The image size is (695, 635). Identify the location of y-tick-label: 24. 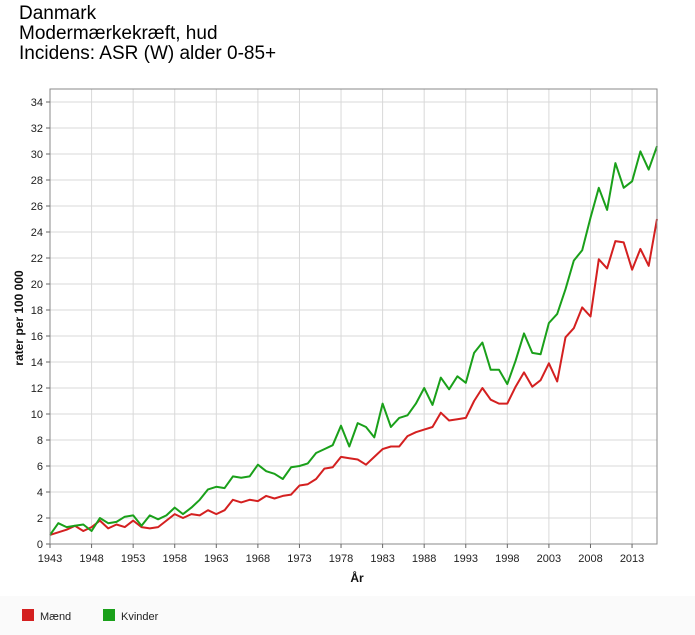
(37, 233).